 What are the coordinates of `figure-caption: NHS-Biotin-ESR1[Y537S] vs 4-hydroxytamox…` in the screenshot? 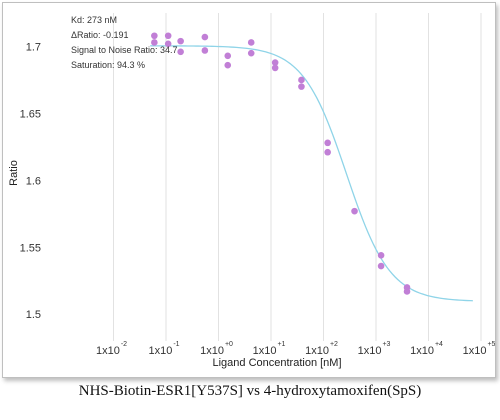 It's located at (250, 391).